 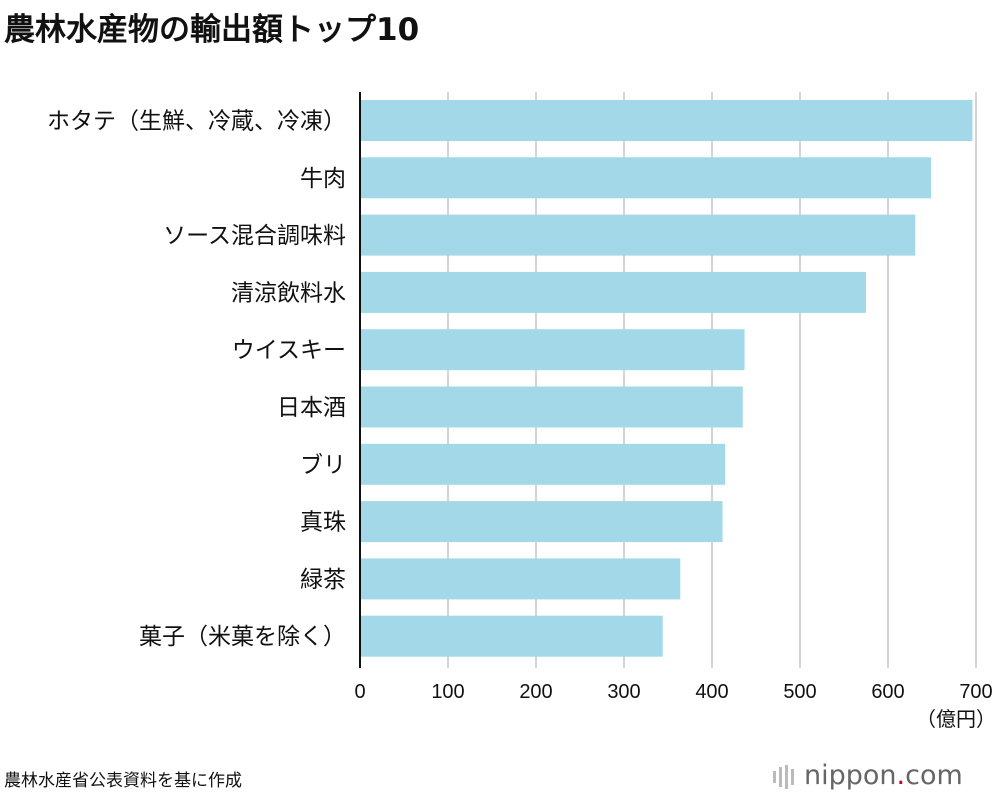 I want to click on x-tick-label: 200, so click(x=535, y=692).